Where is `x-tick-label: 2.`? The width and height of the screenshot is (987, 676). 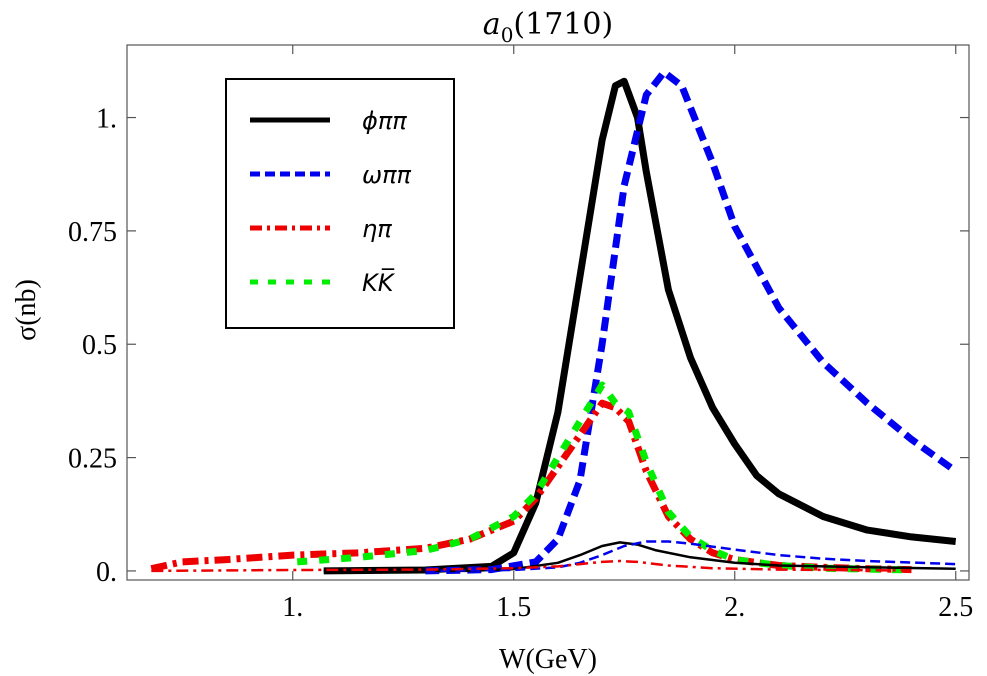 x-tick-label: 2. is located at coordinates (734, 607).